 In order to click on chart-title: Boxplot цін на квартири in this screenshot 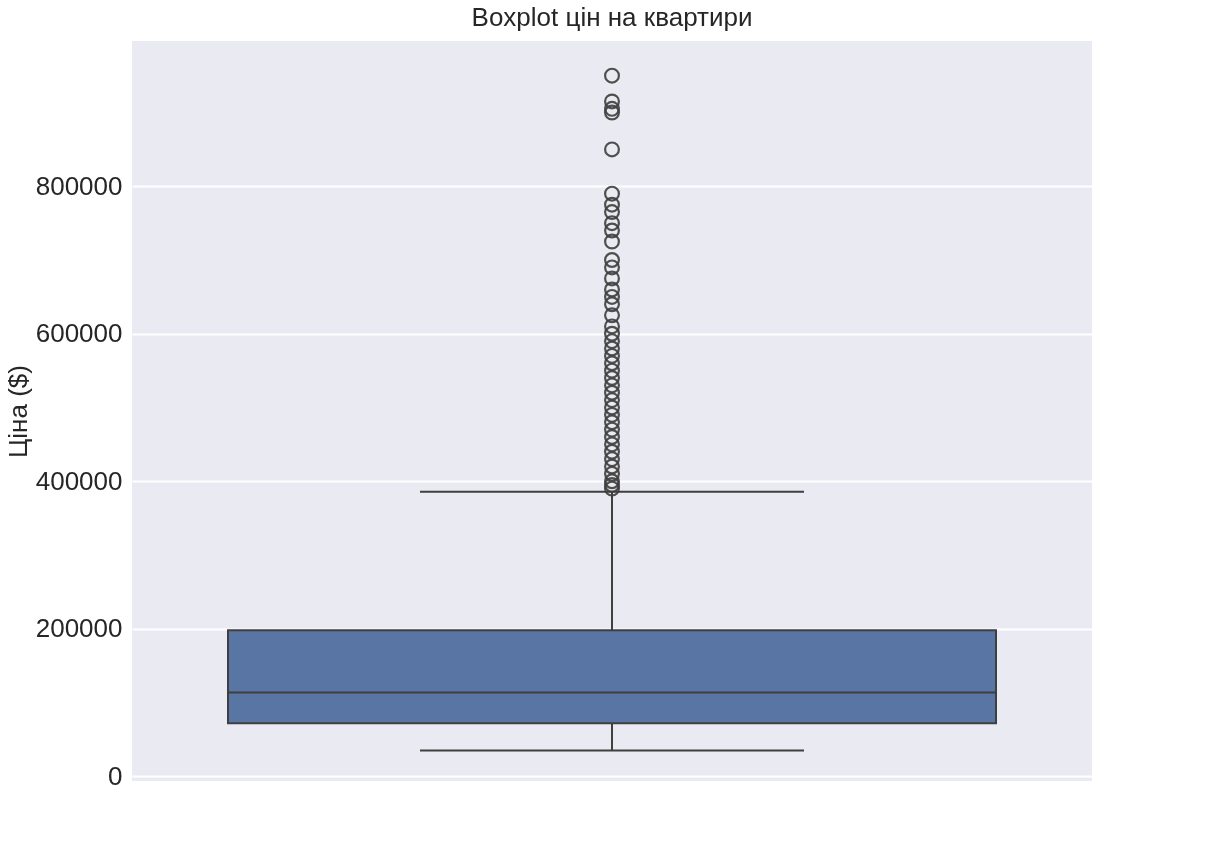, I will do `click(612, 17)`.